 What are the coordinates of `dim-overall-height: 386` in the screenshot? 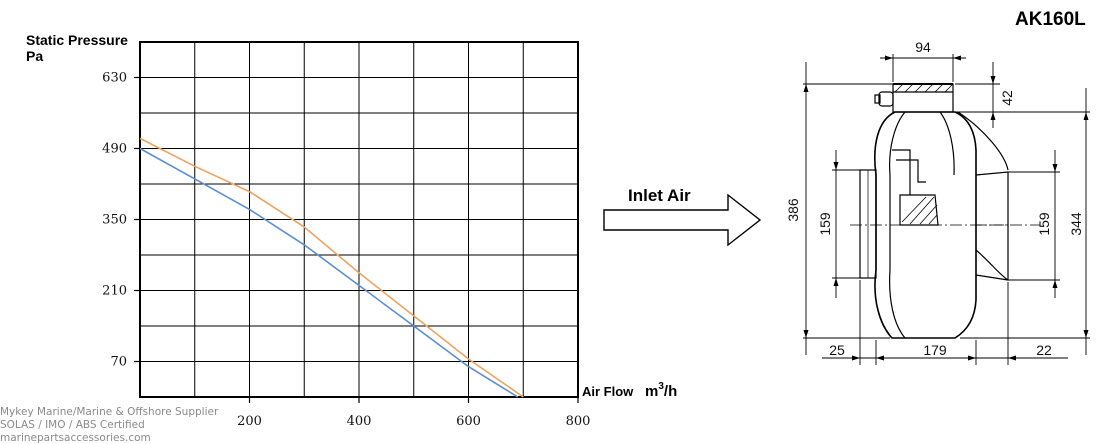 It's located at (793, 210).